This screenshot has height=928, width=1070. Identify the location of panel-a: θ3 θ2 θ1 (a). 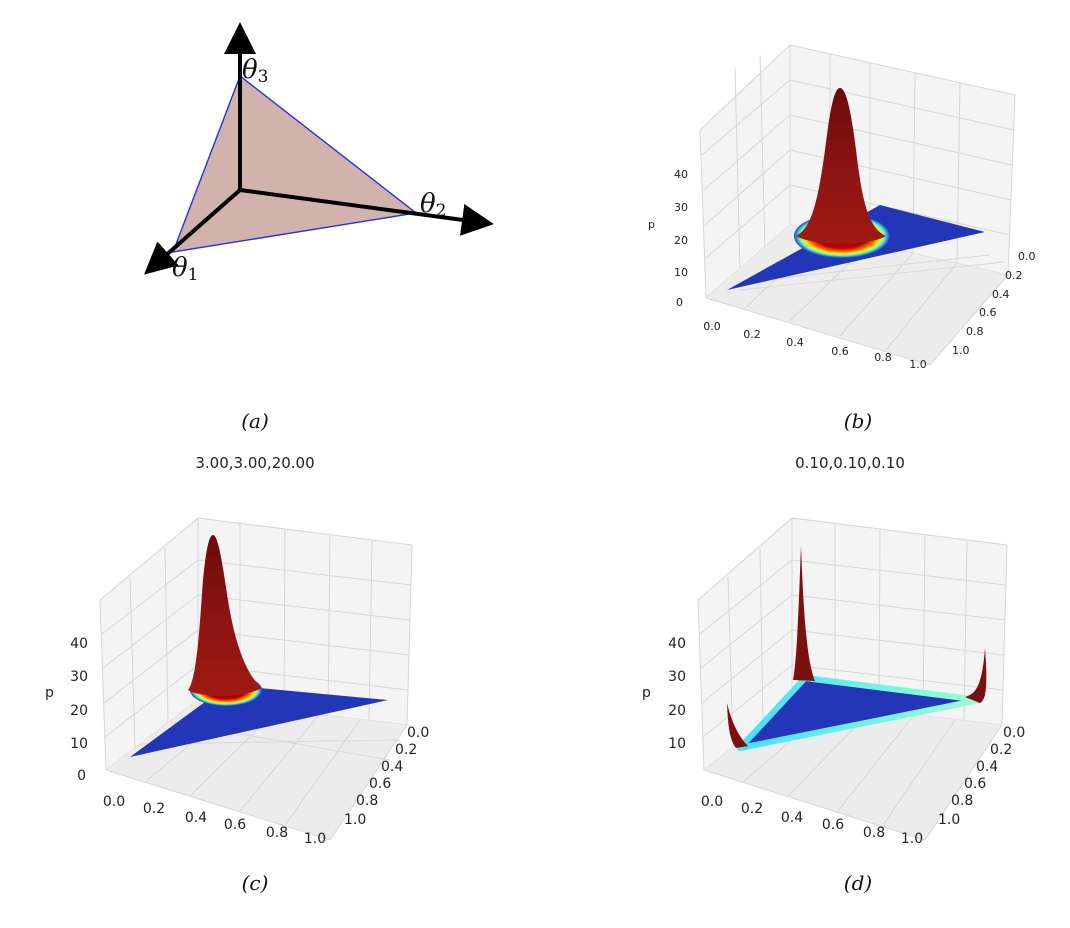
(318, 227).